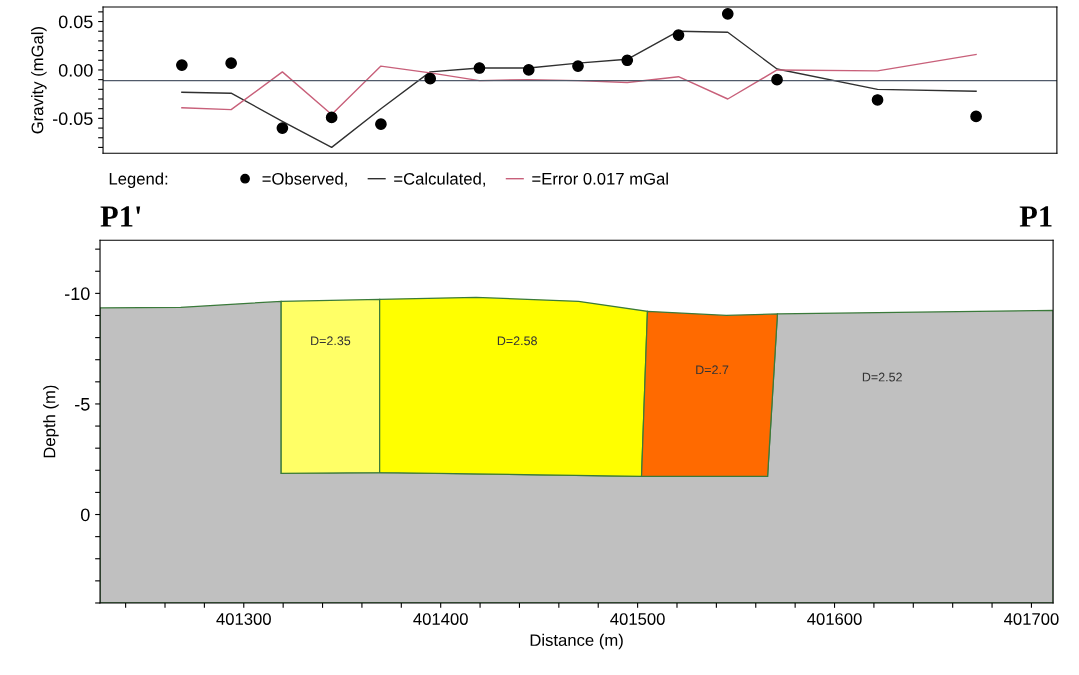 Image resolution: width=1079 pixels, height=675 pixels. I want to click on x-tick-label: 401300, so click(243, 619).